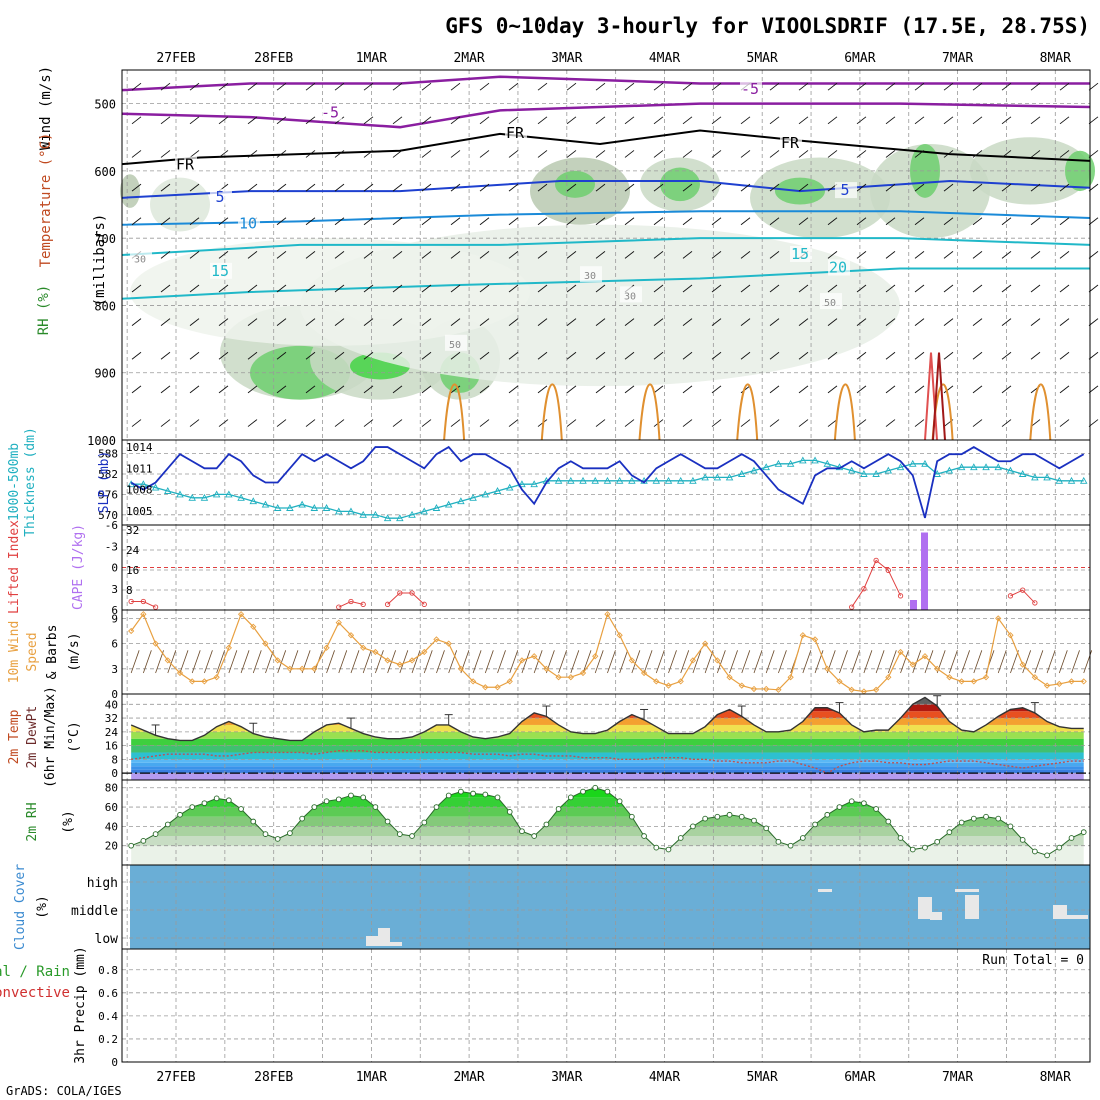 The height and width of the screenshot is (1100, 1100). Describe the element at coordinates (762, 1077) in the screenshot. I see `date-tick-bottom: 5MAR` at that location.